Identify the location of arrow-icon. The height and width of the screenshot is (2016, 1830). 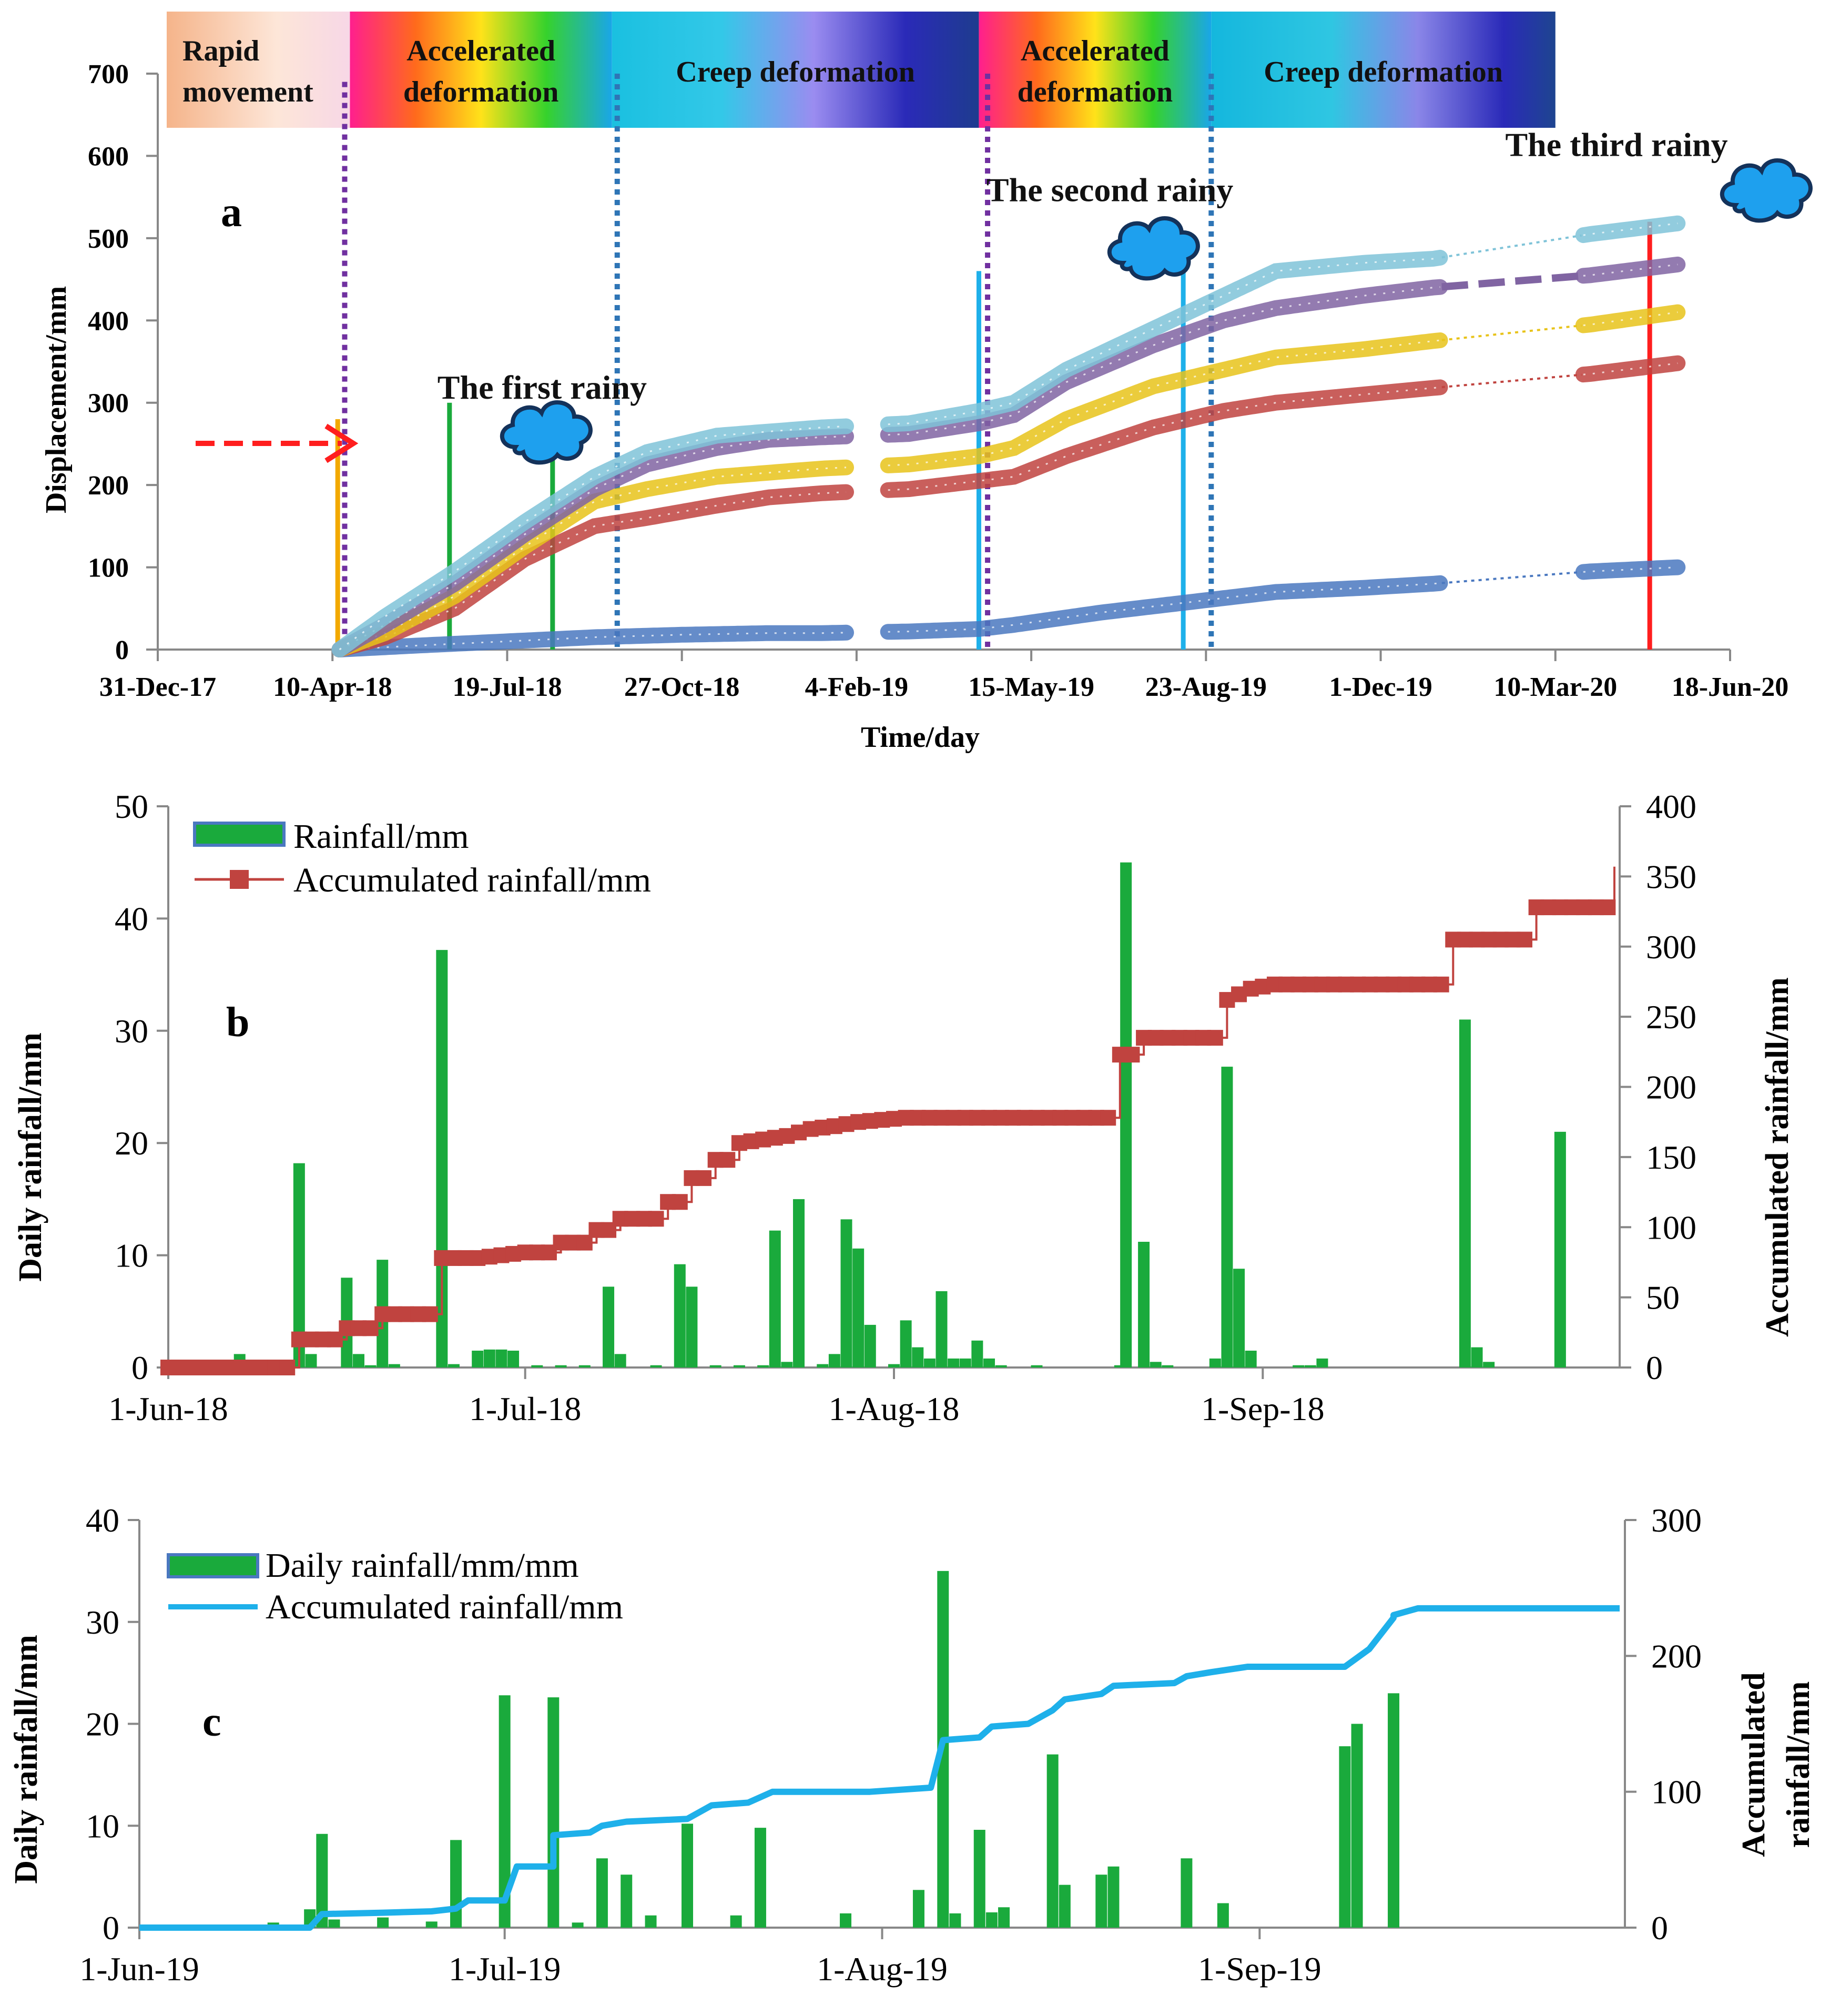
(277, 443).